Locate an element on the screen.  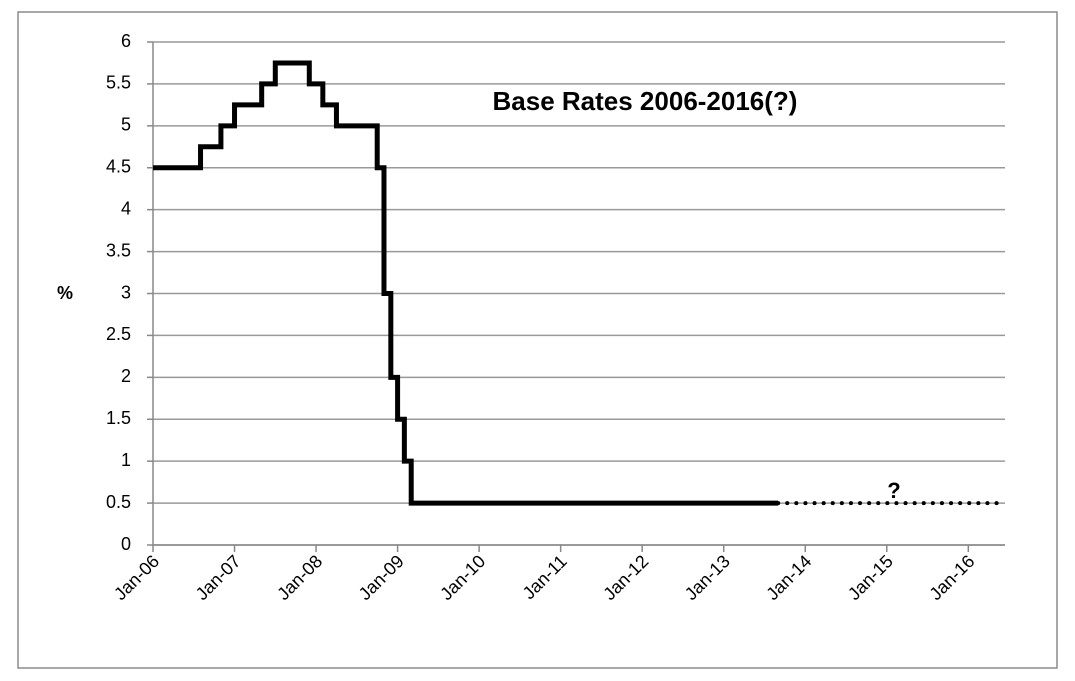
y-tick-label: 0.5 is located at coordinates (118, 502).